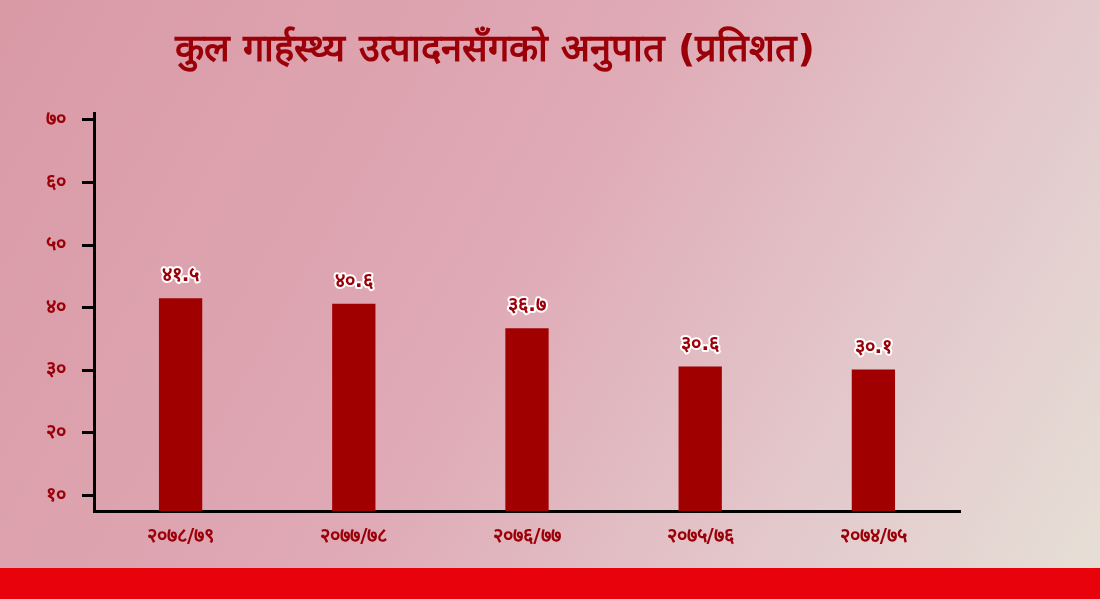 This screenshot has height=599, width=1100. I want to click on data-label: ३०.६, so click(700, 342).